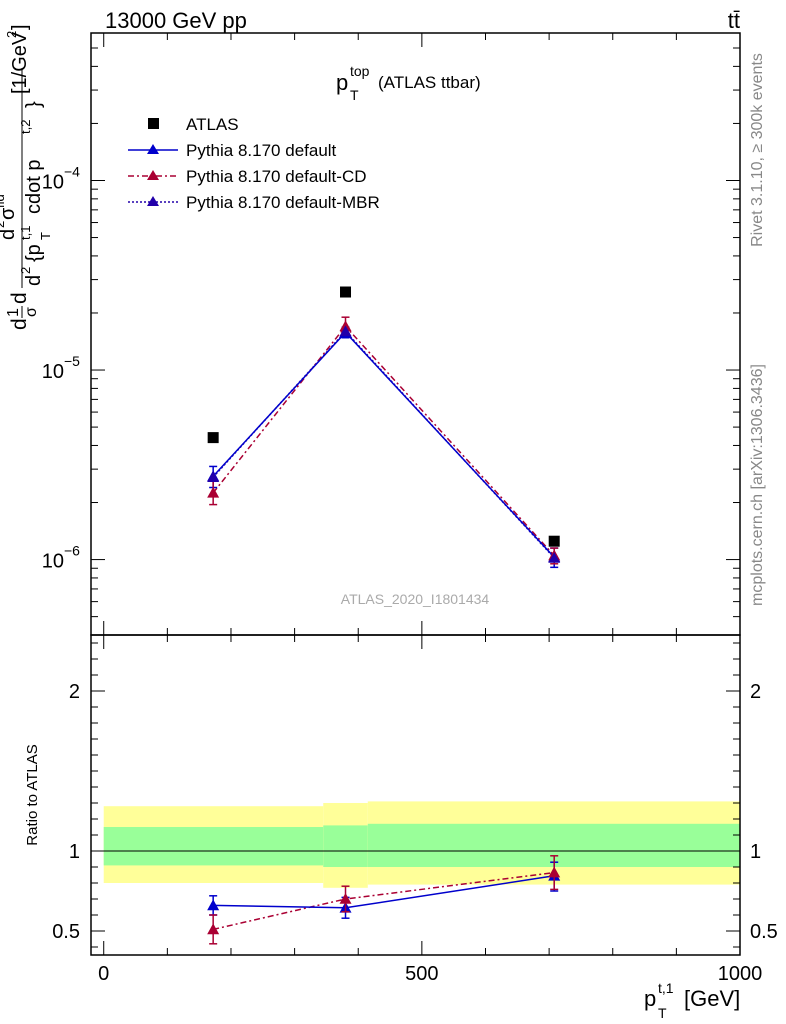 The height and width of the screenshot is (1024, 786). I want to click on xlabel-p: p, so click(650, 998).